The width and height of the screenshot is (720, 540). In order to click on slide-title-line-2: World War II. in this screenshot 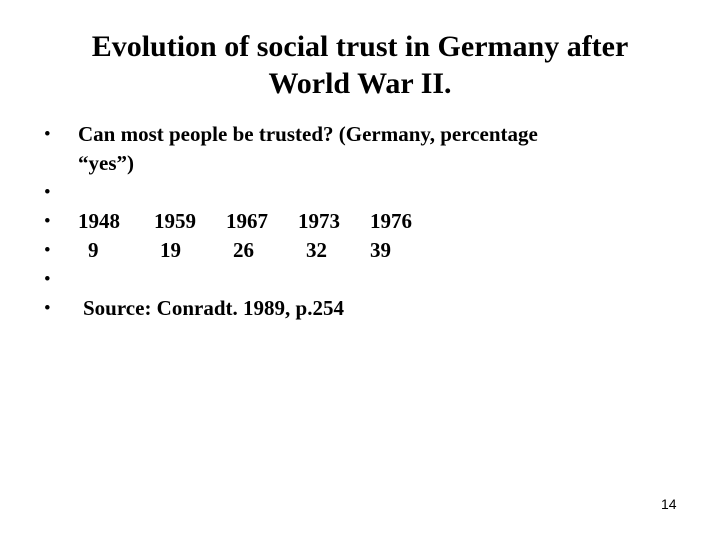, I will do `click(360, 83)`.